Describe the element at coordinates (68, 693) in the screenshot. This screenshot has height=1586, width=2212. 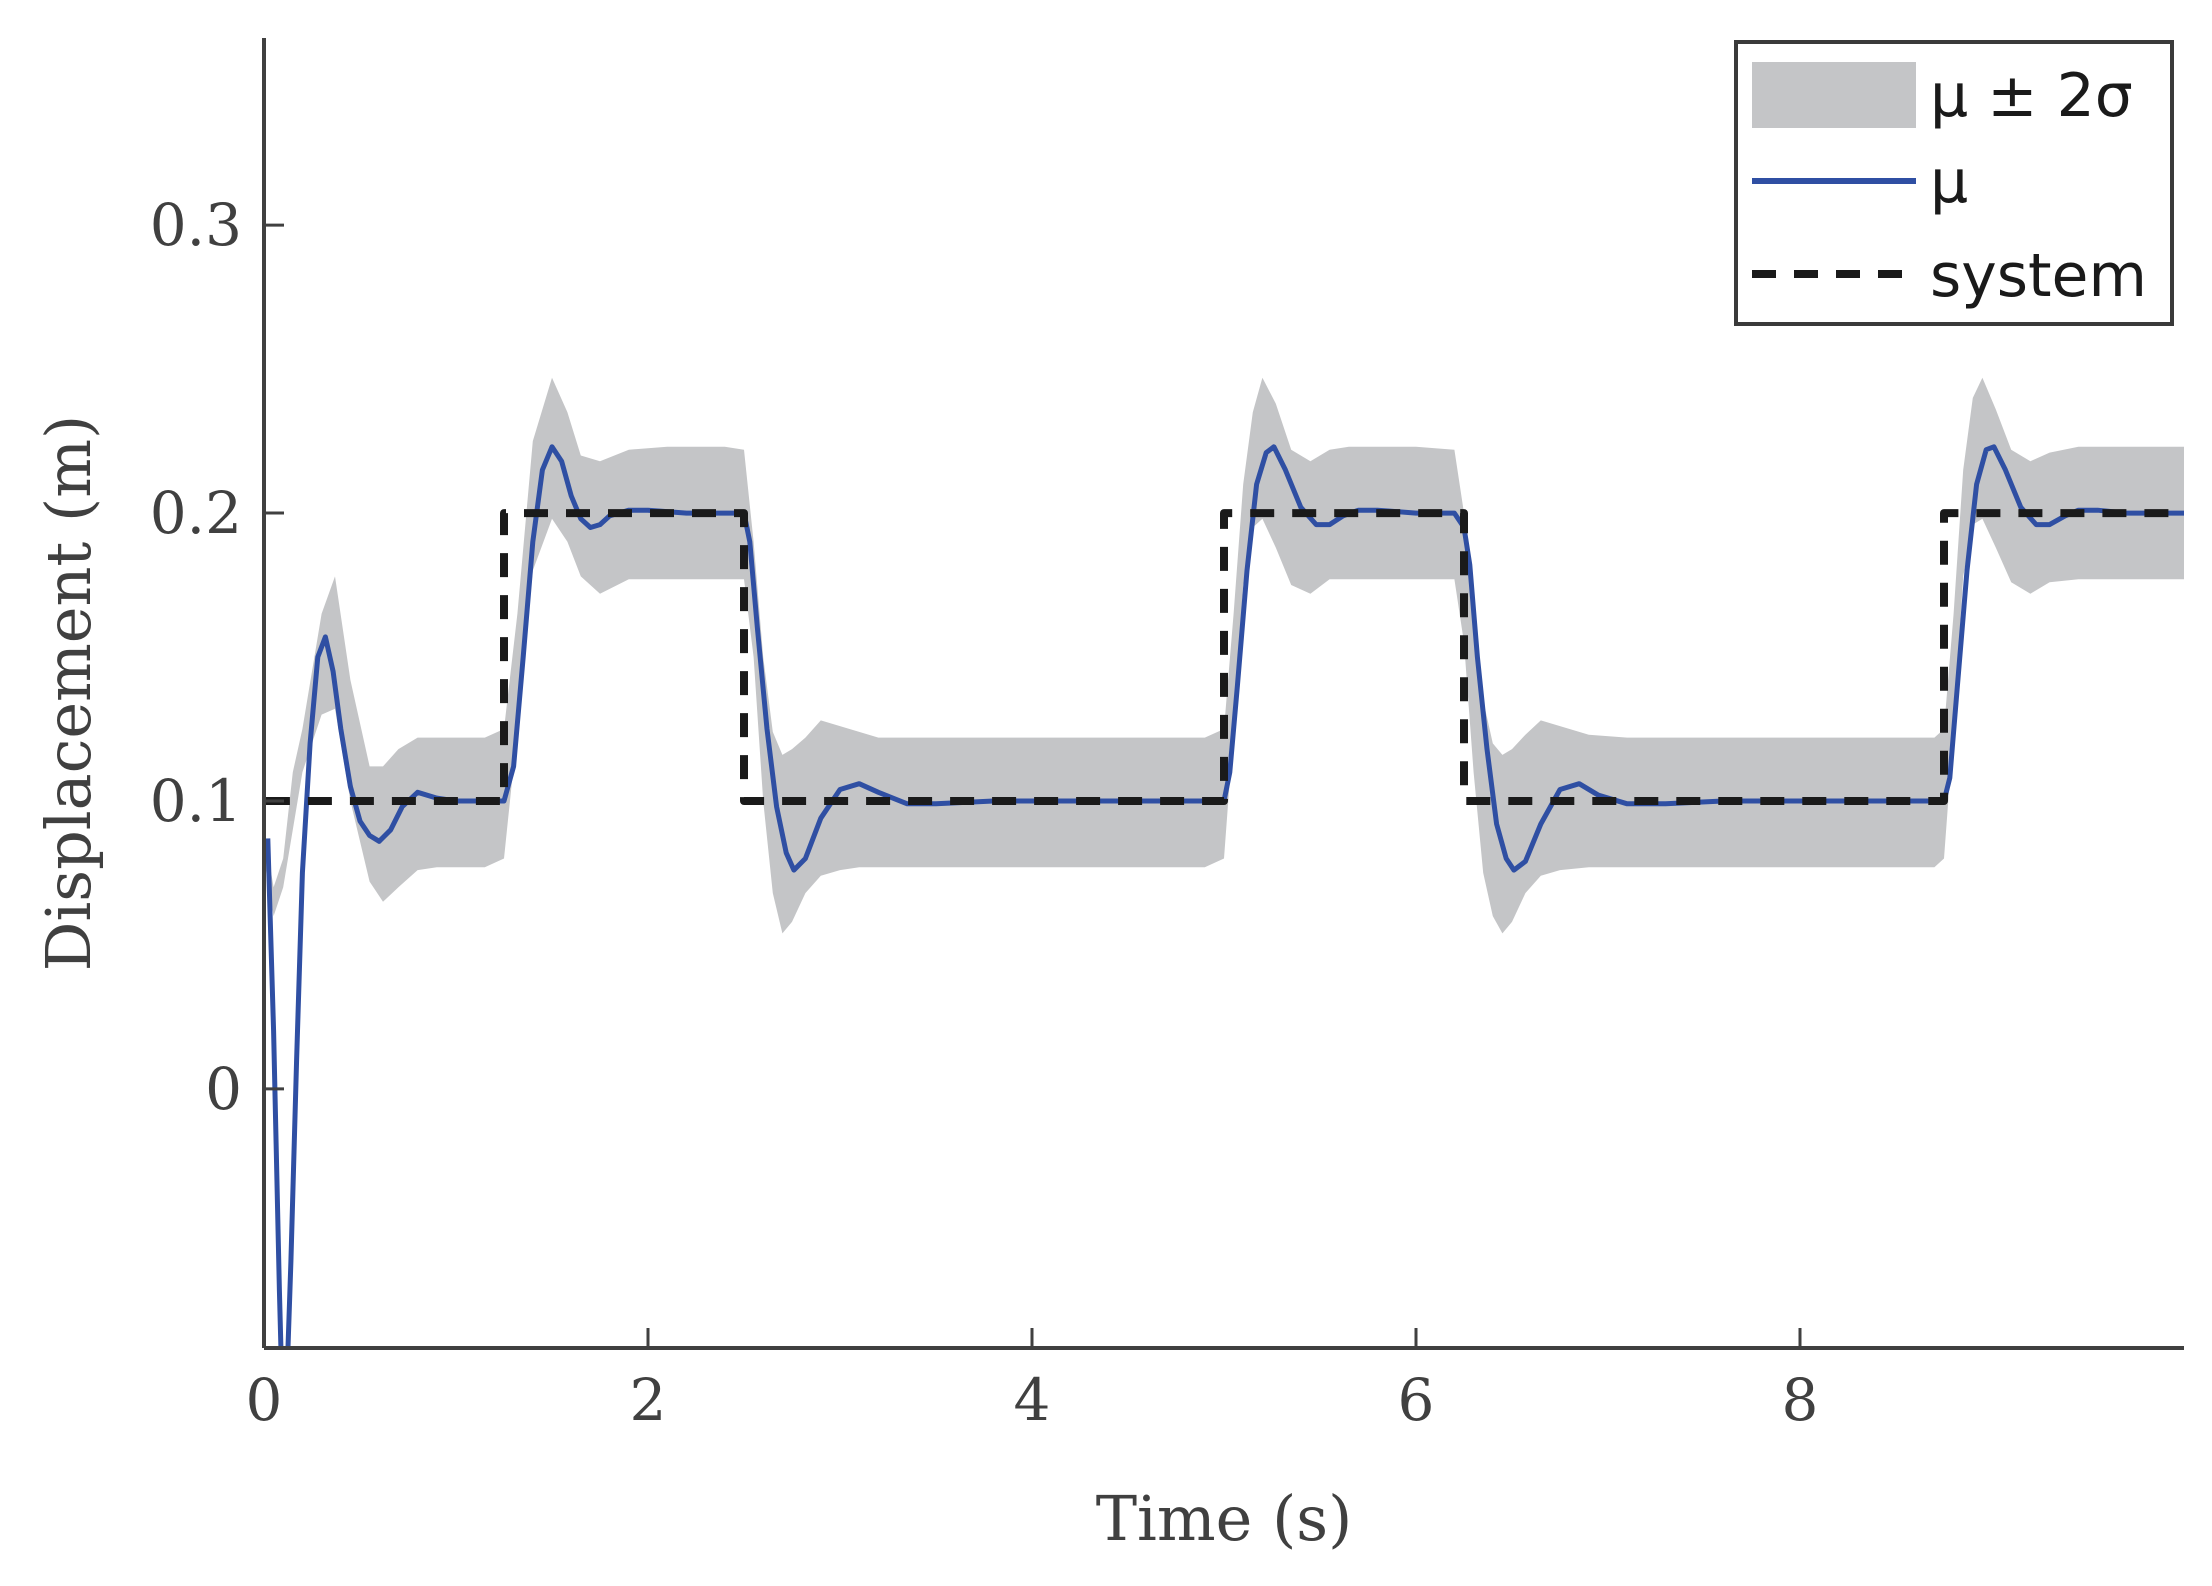
I see `y-axis-label: Displacement (m)` at that location.